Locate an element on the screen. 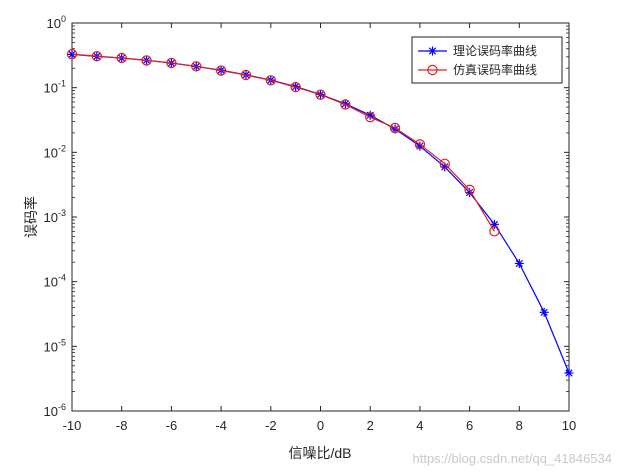 The width and height of the screenshot is (620, 476). y-axis-label: 误码率 is located at coordinates (31, 217).